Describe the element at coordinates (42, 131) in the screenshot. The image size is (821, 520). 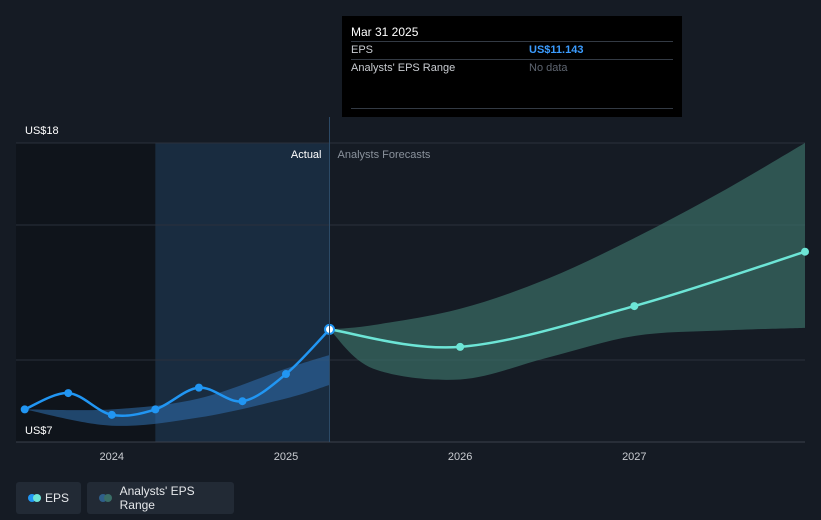
I see `y-tick-label-top: US$18` at that location.